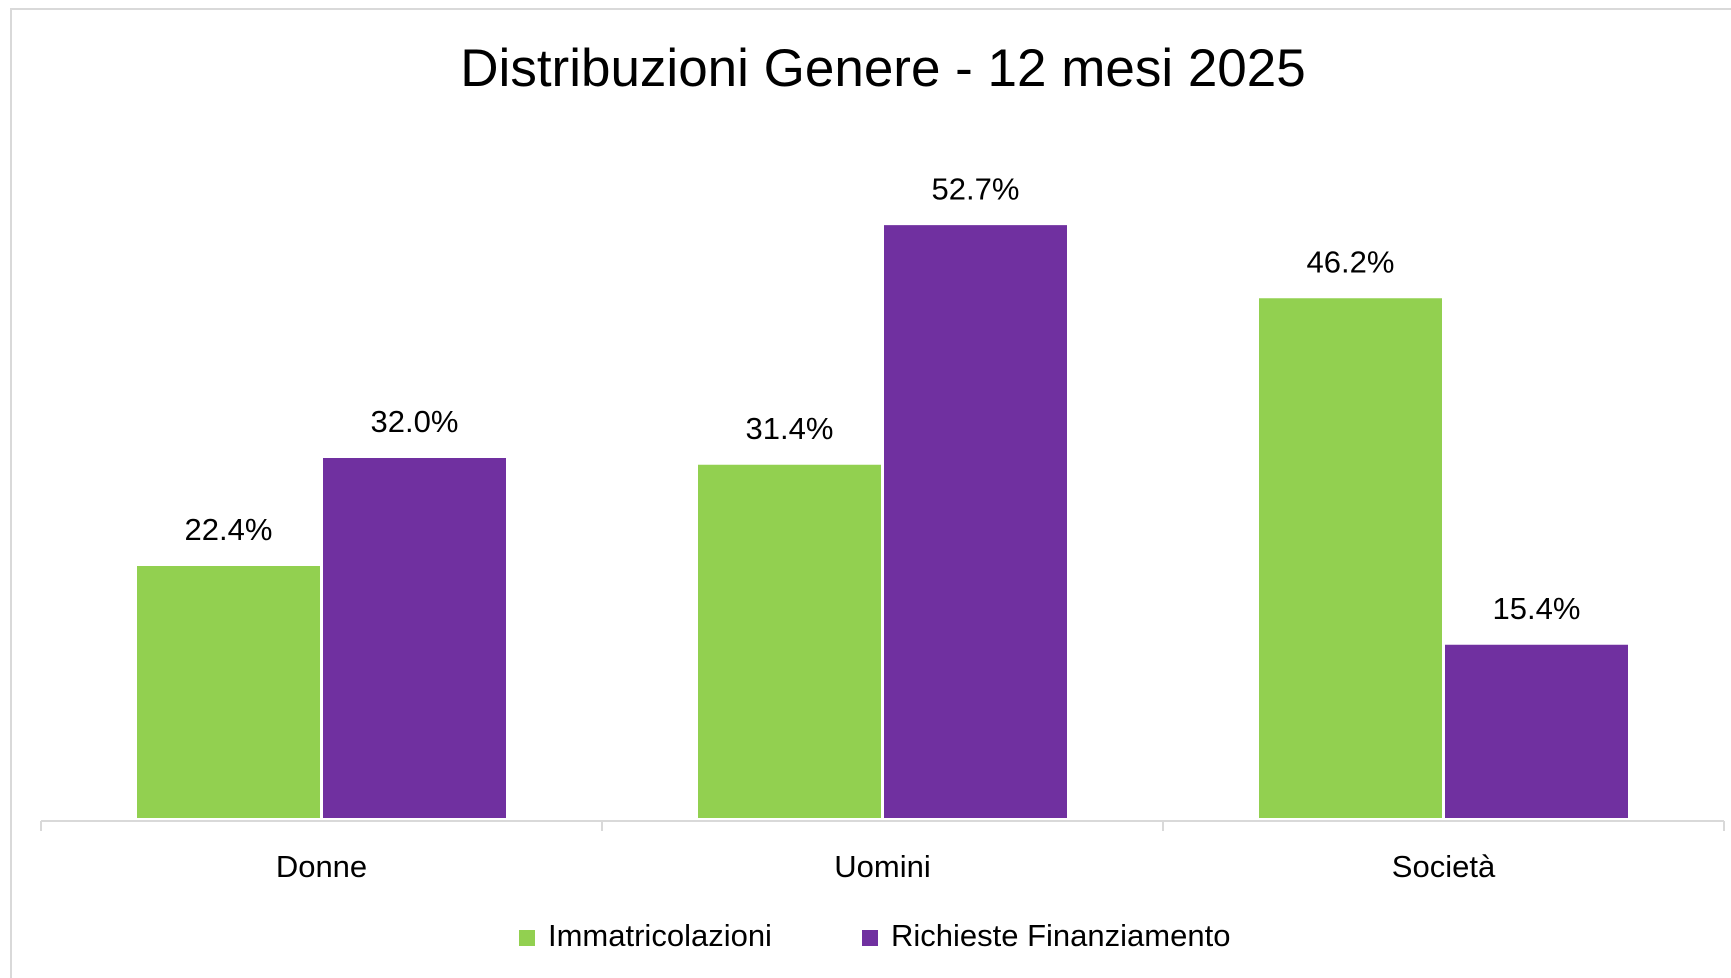 This screenshot has width=1731, height=978. Describe the element at coordinates (882, 68) in the screenshot. I see `chart-title: Distribuzioni Genere - 12 mesi 2025` at that location.